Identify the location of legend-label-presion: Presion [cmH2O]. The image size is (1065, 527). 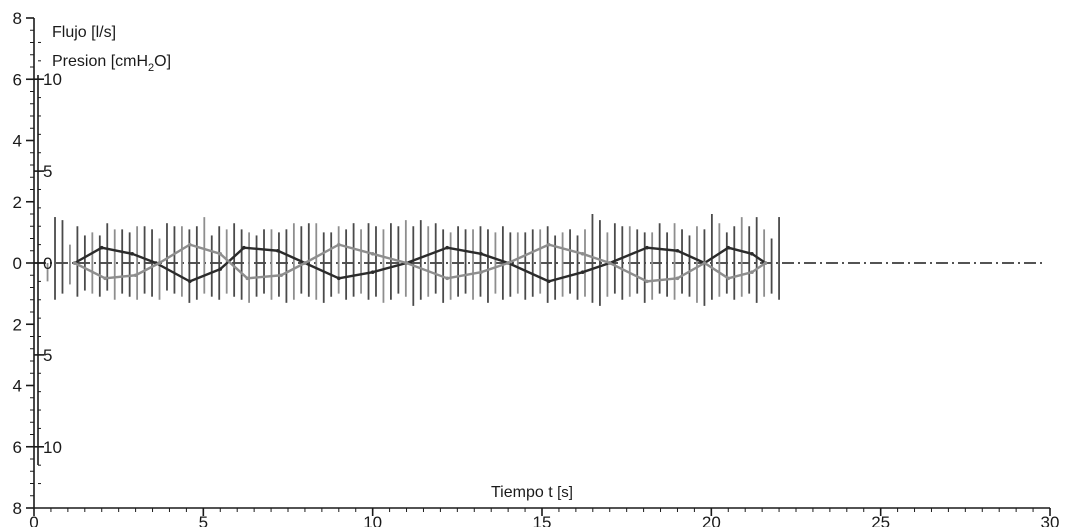
(111, 63).